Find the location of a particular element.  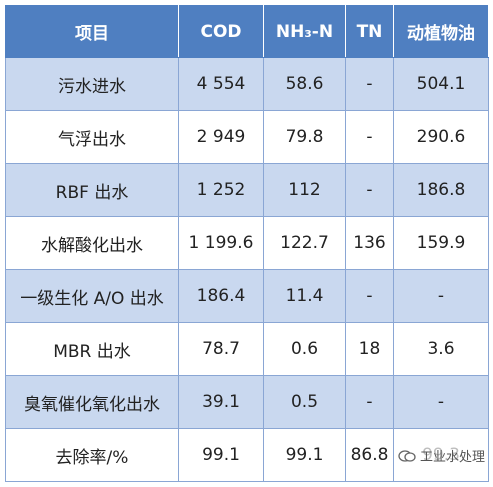

table-row: RBF 出水 1 252 112-186.8 is located at coordinates (247, 190).